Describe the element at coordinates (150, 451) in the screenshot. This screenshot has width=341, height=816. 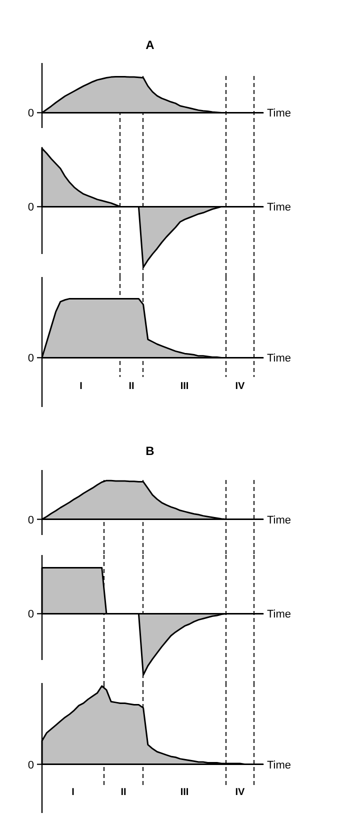
I see `chart-title: B` at that location.